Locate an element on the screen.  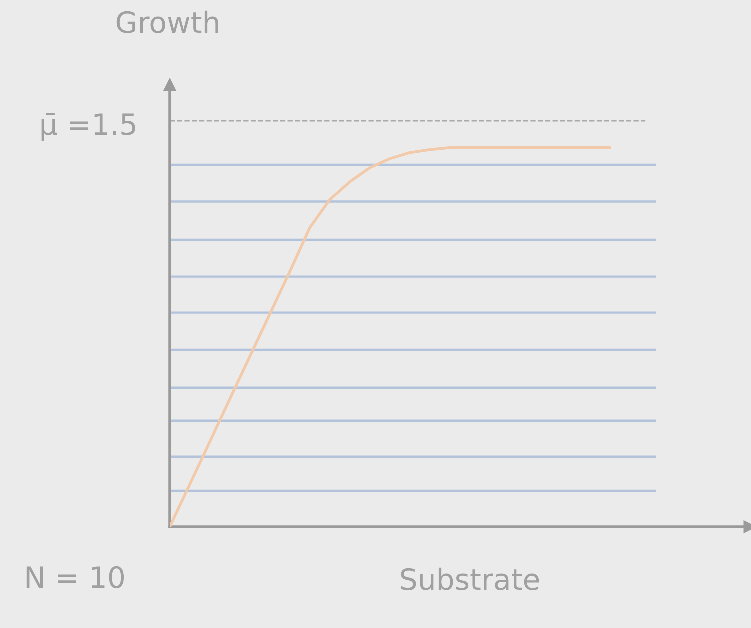
x-axis-title: Substrate is located at coordinates (470, 579).